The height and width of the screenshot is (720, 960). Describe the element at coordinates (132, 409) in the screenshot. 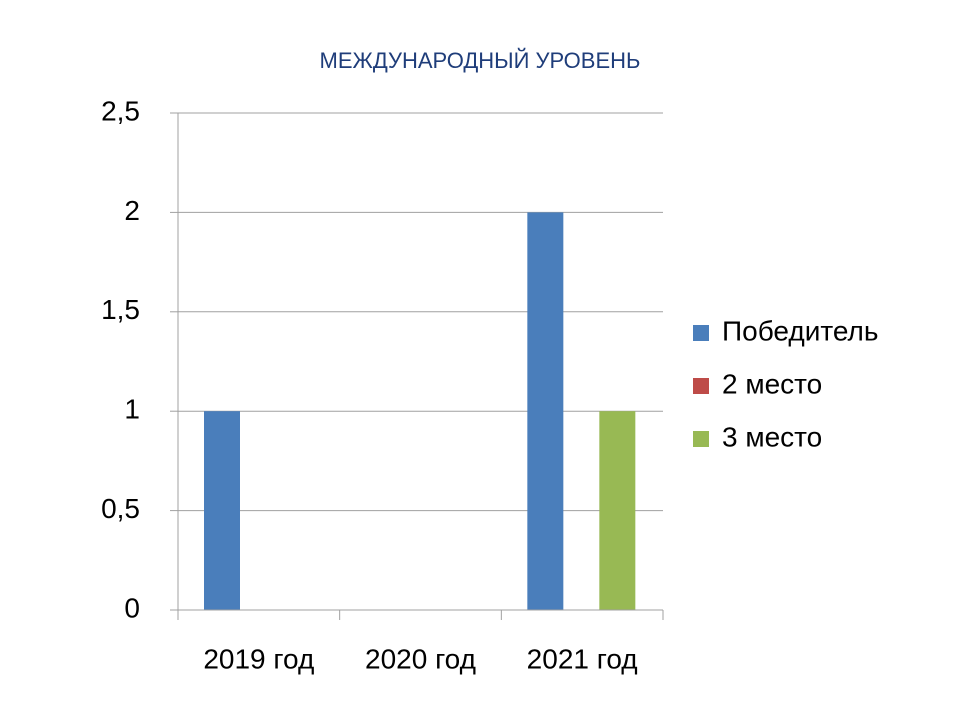

I see `y-tick-label: 1` at that location.